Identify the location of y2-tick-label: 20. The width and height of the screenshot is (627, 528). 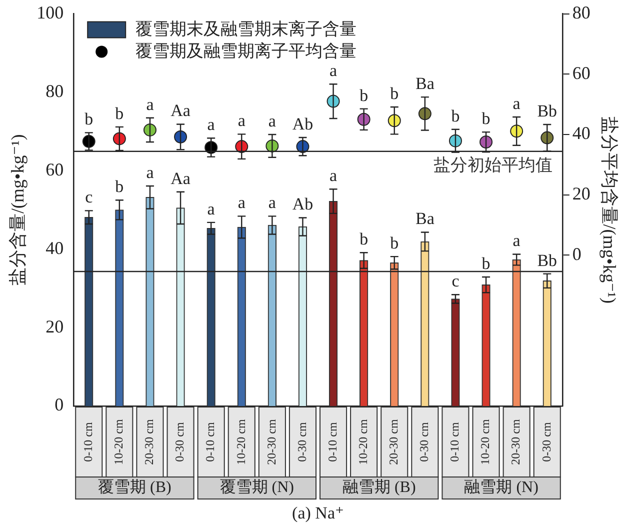
(581, 194).